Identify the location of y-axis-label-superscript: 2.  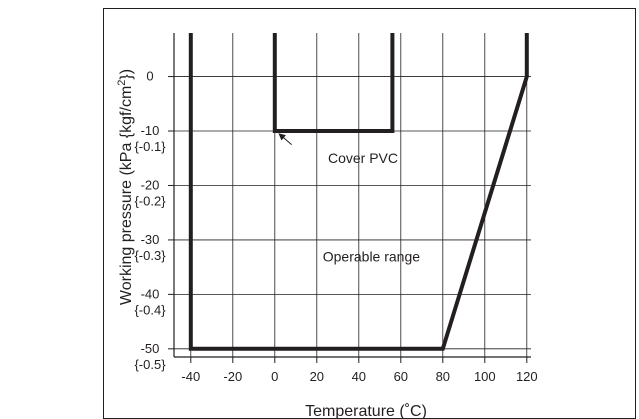
(122, 83).